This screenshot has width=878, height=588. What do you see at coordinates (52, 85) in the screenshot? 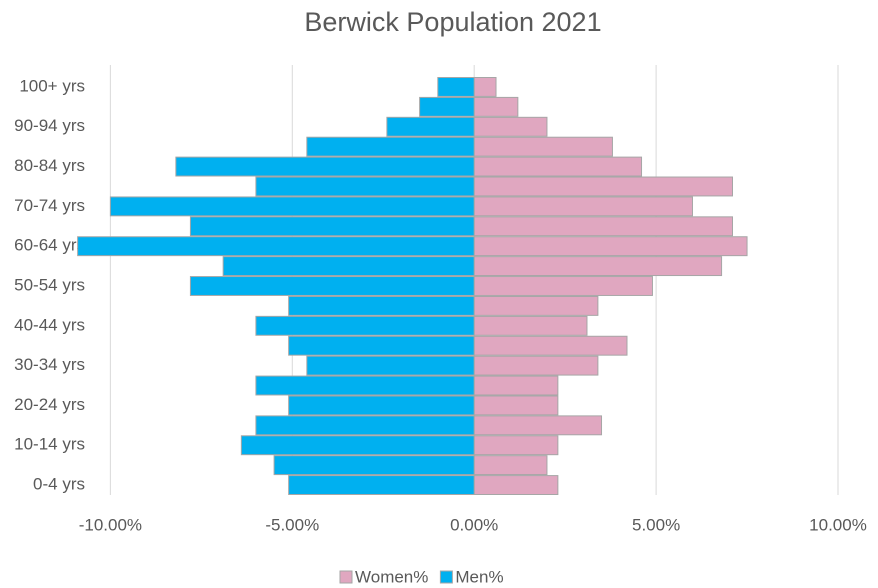
I see `y-tick-label: 100+ yrs` at bounding box center [52, 85].